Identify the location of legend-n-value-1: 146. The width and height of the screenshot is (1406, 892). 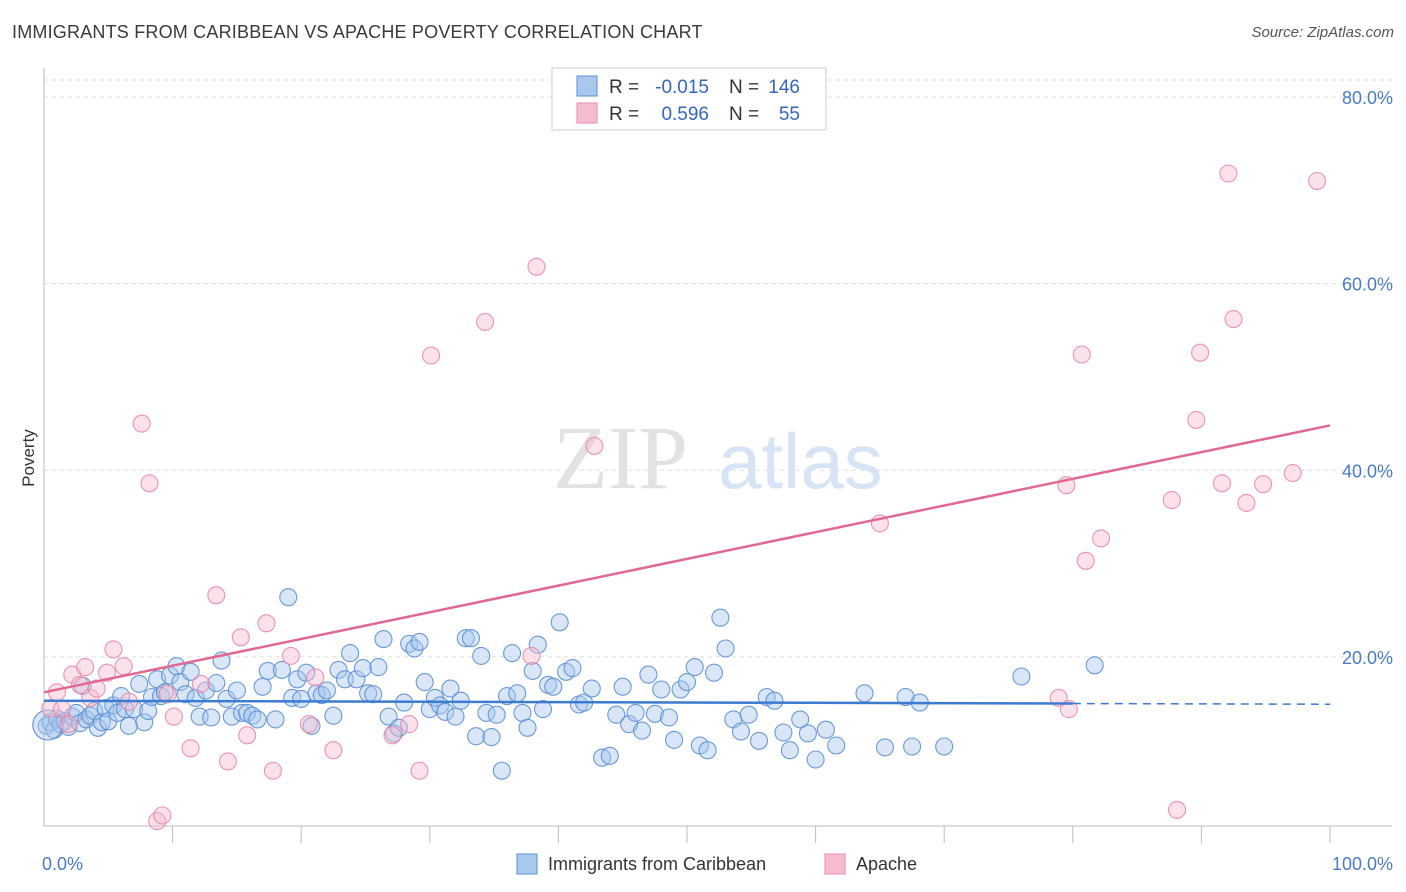
(784, 87).